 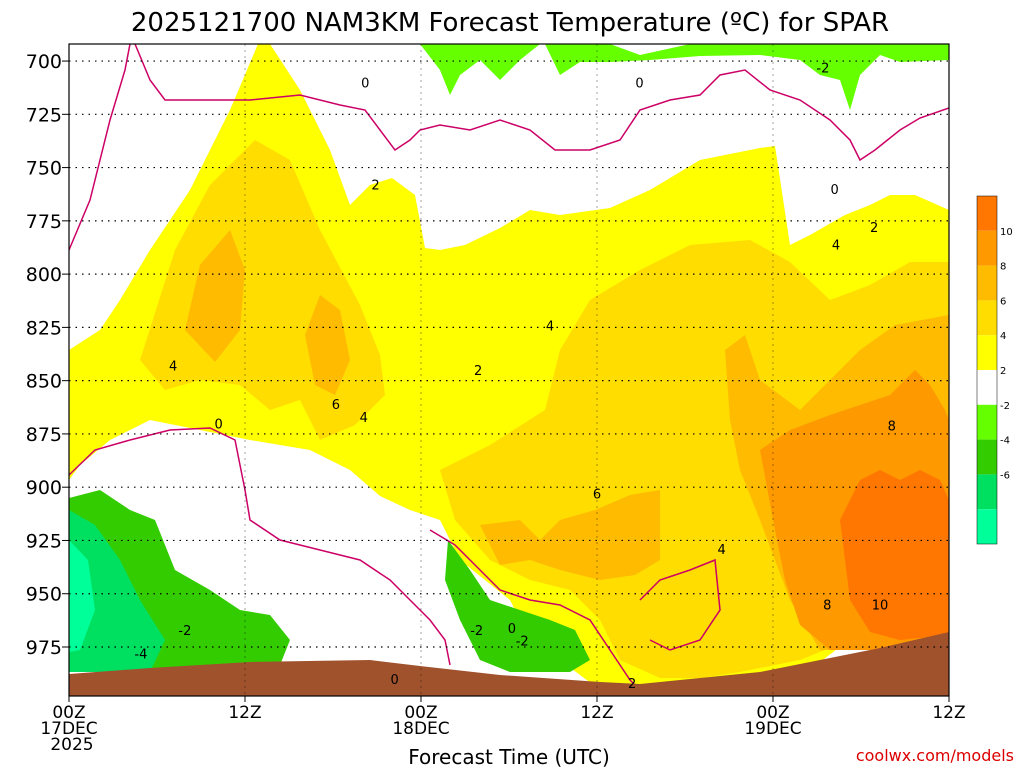 I want to click on x-tick-label: 2025, so click(x=71, y=745).